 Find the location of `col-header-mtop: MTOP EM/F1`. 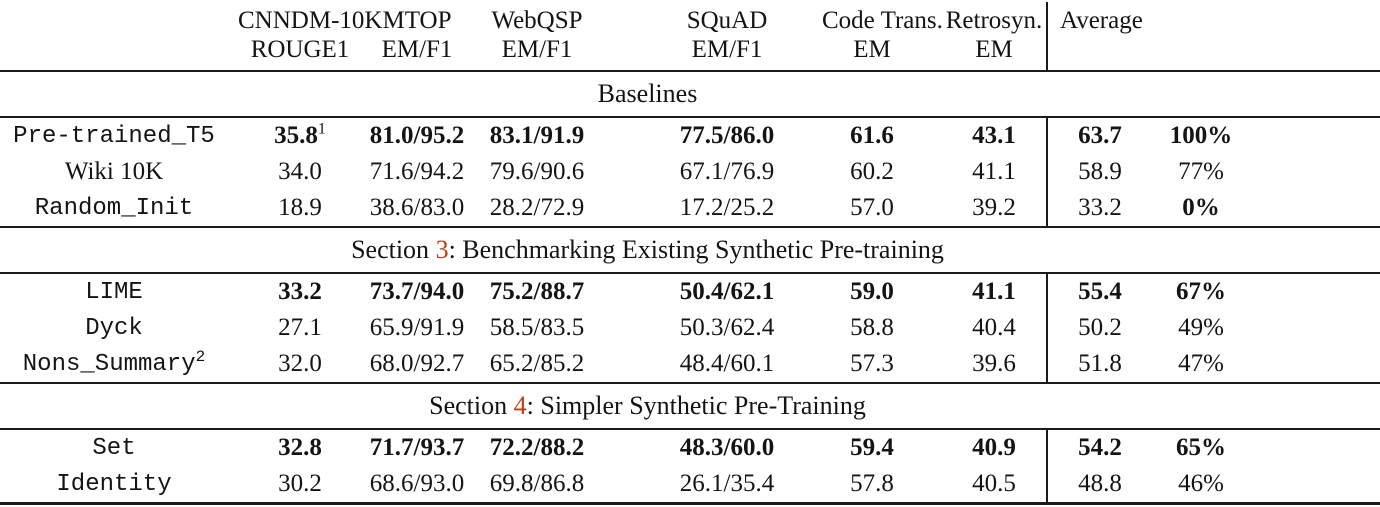

col-header-mtop: MTOP EM/F1 is located at coordinates (417, 37).